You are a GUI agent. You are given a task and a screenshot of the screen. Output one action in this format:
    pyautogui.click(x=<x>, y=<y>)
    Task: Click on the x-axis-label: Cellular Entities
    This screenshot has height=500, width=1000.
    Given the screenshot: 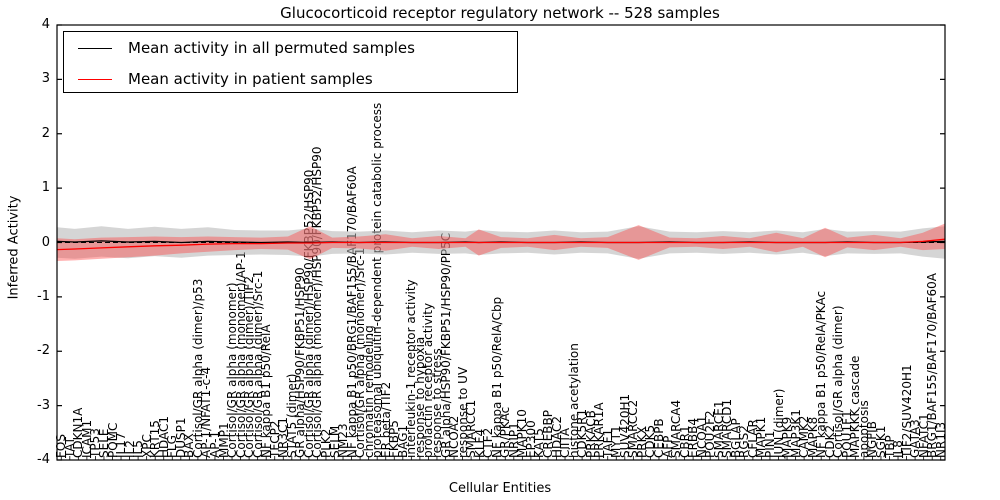 What is the action you would take?
    pyautogui.click(x=500, y=488)
    